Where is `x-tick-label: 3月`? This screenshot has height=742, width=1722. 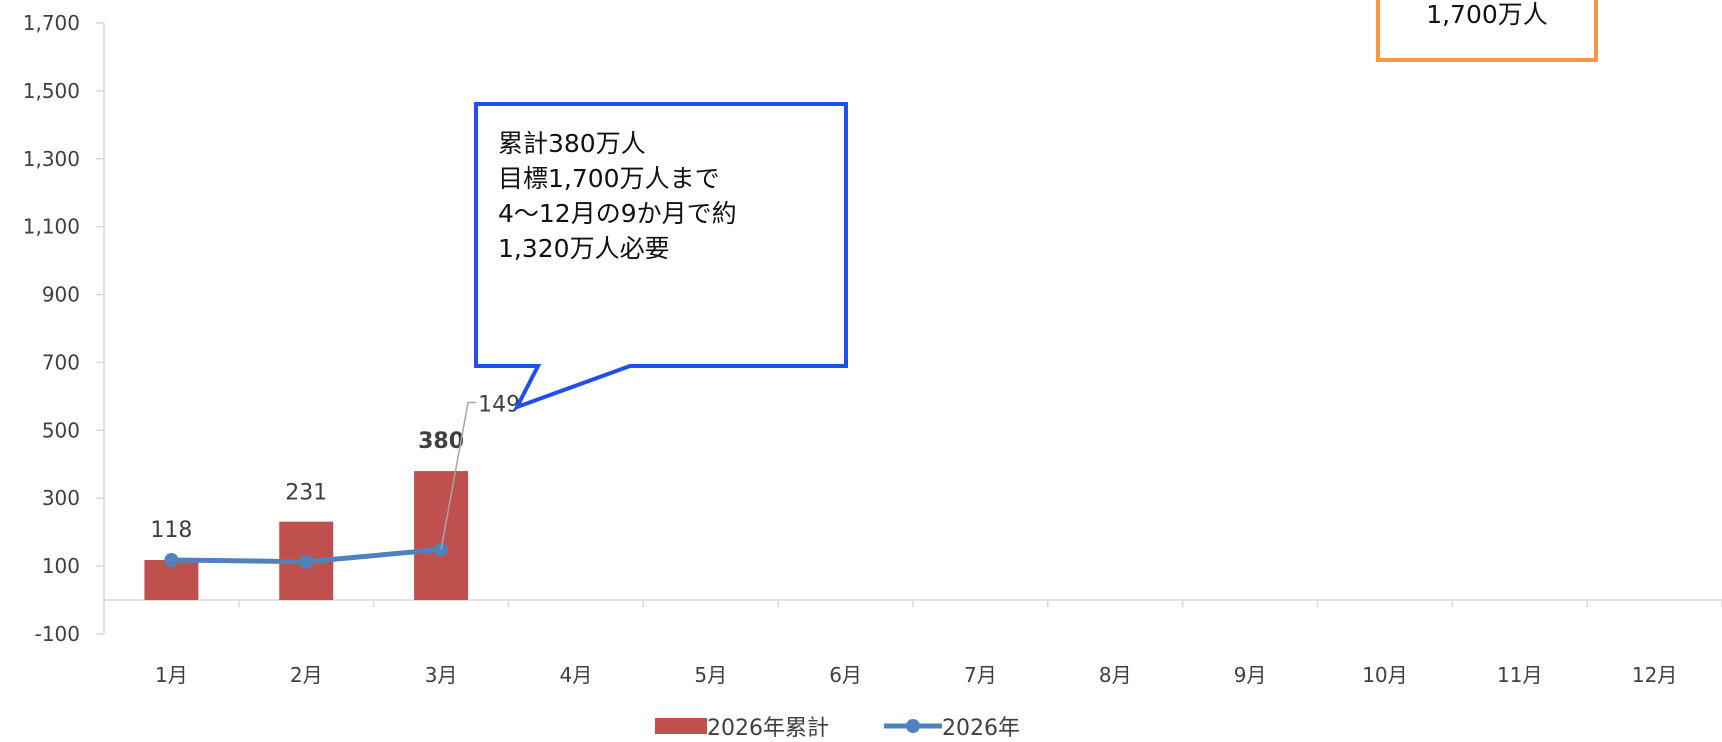 x-tick-label: 3月 is located at coordinates (441, 675).